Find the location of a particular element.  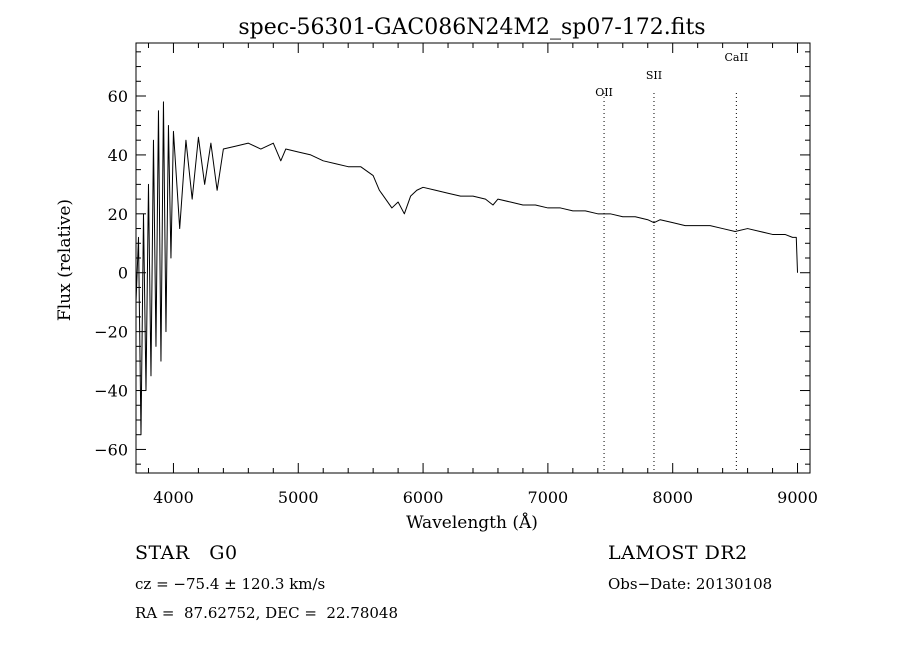

x-tick-label: 8000 is located at coordinates (672, 497).